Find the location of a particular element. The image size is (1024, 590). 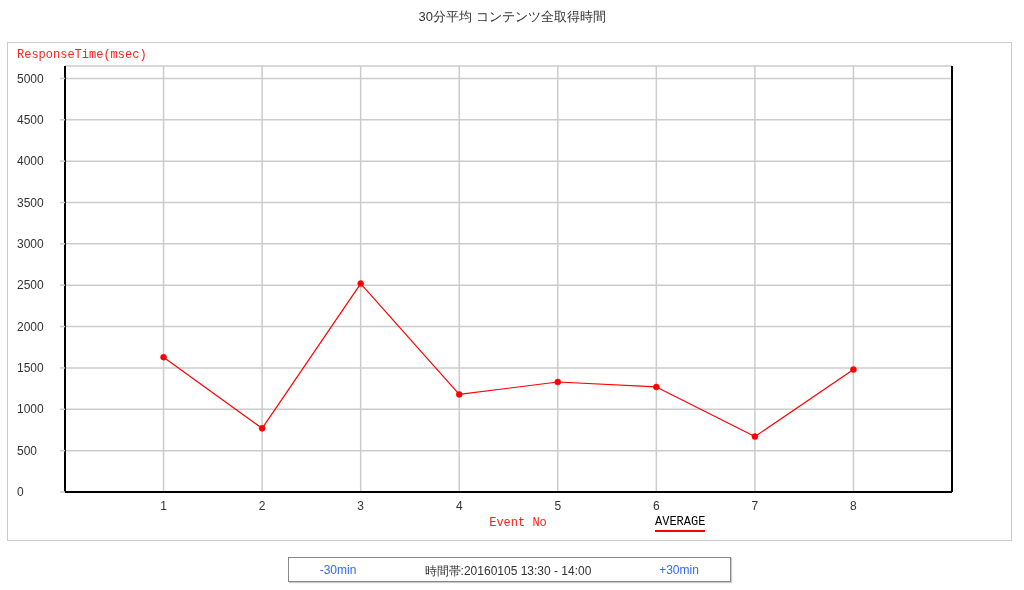

y-tick-label: 1500 is located at coordinates (31, 368).